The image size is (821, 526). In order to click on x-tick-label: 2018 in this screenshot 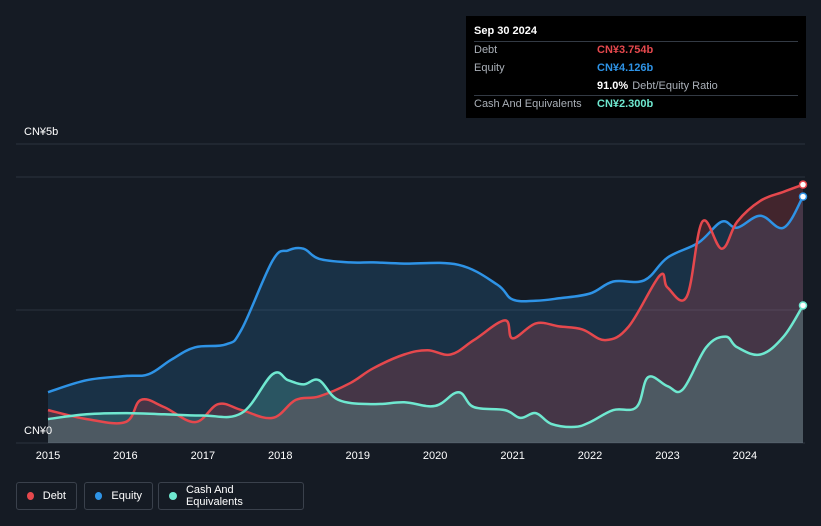, I will do `click(280, 456)`.